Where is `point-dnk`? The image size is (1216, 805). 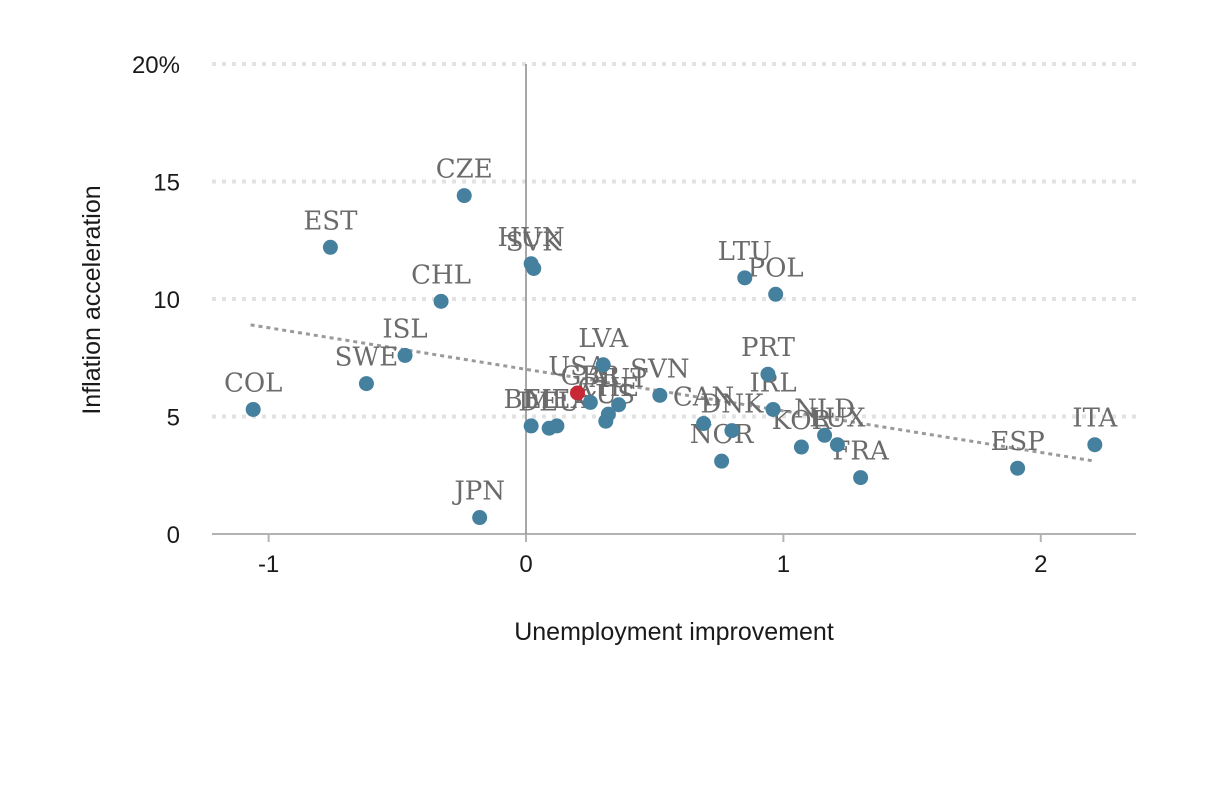 point-dnk is located at coordinates (732, 431).